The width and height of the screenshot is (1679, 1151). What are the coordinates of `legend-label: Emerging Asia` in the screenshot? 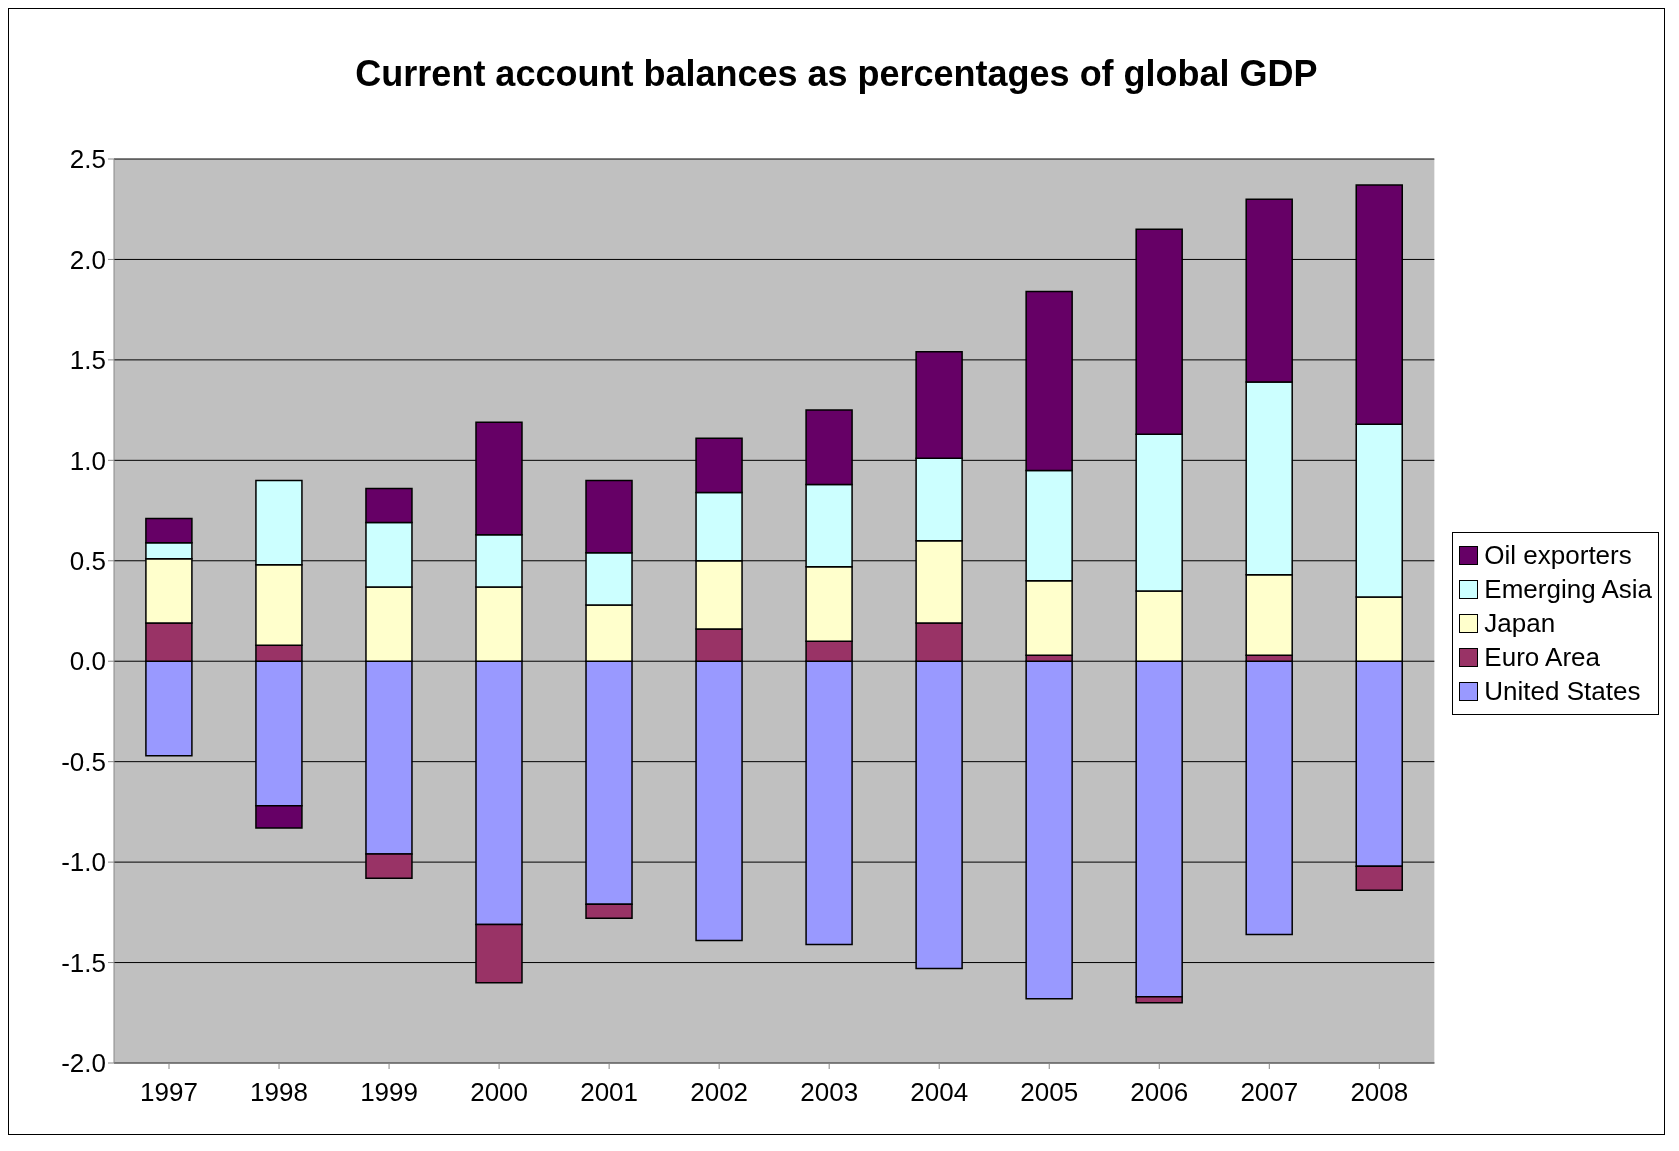 It's located at (1568, 589).